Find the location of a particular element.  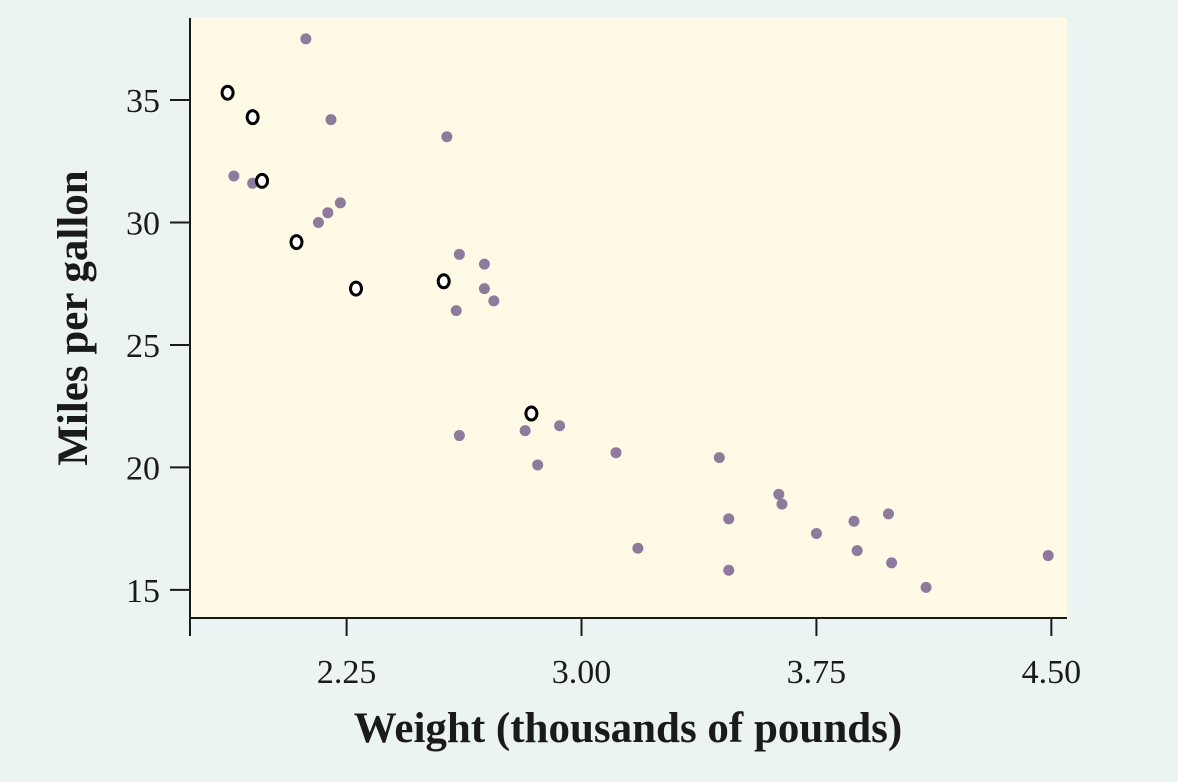

x-tick-label: 2.25 is located at coordinates (347, 672).